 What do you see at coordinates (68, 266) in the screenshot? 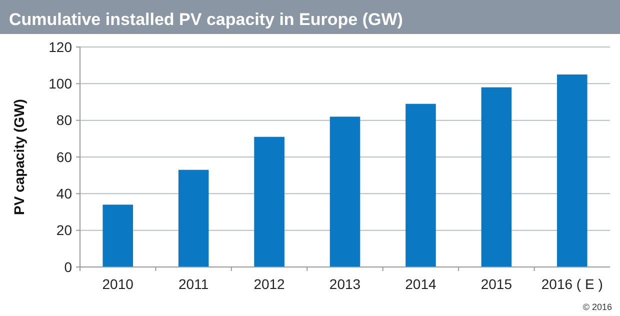
I see `y-tick-label: 0` at bounding box center [68, 266].